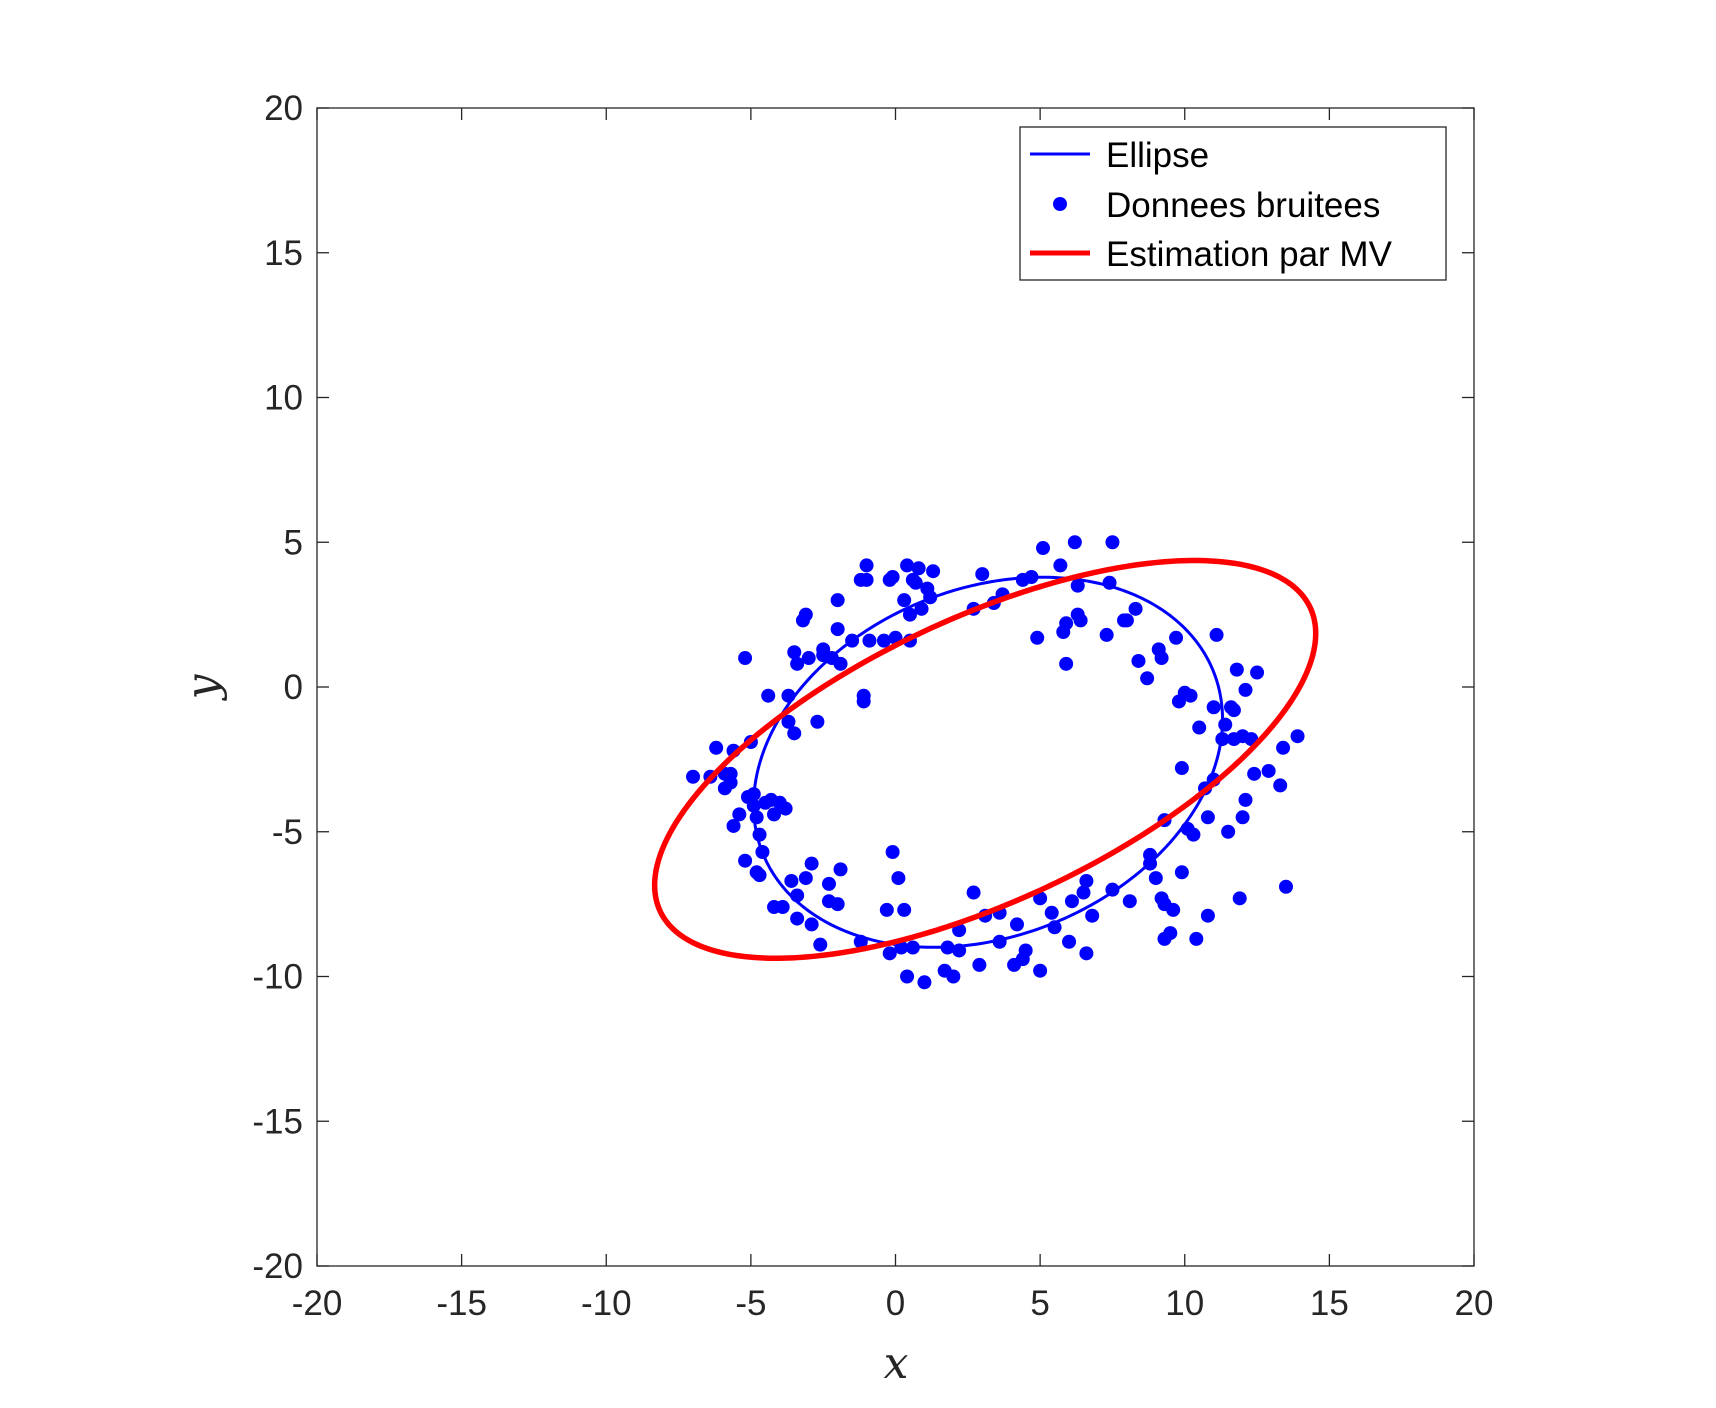 The width and height of the screenshot is (1716, 1408). I want to click on x-tick-label: 20, so click(1474, 1303).